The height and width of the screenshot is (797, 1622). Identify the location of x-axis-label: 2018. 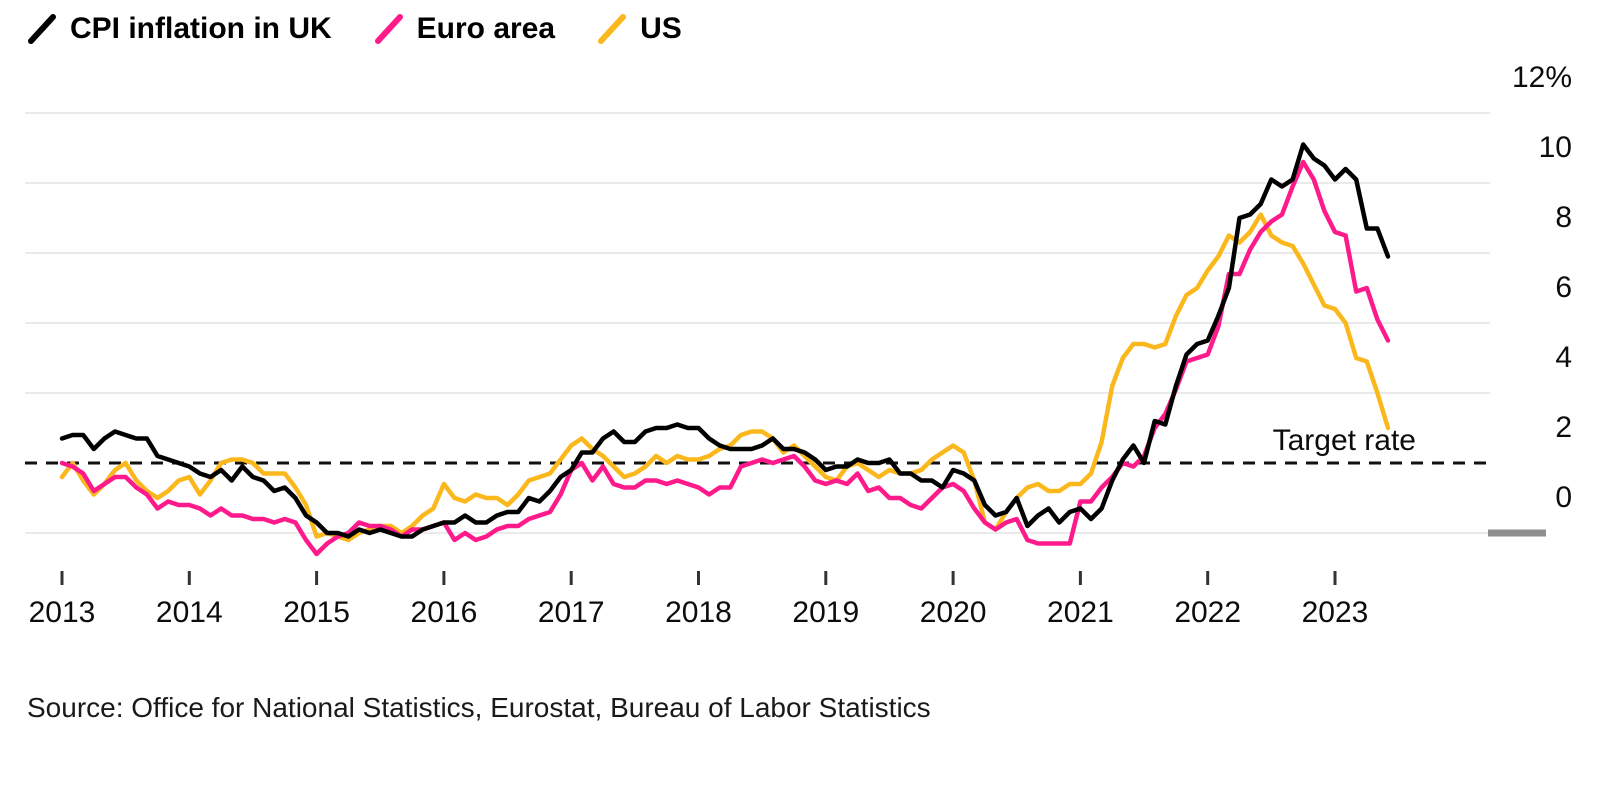
(698, 612).